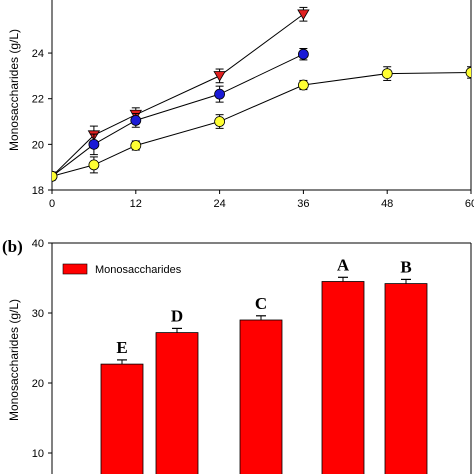  I want to click on x-tick-label: 0, so click(52, 204).